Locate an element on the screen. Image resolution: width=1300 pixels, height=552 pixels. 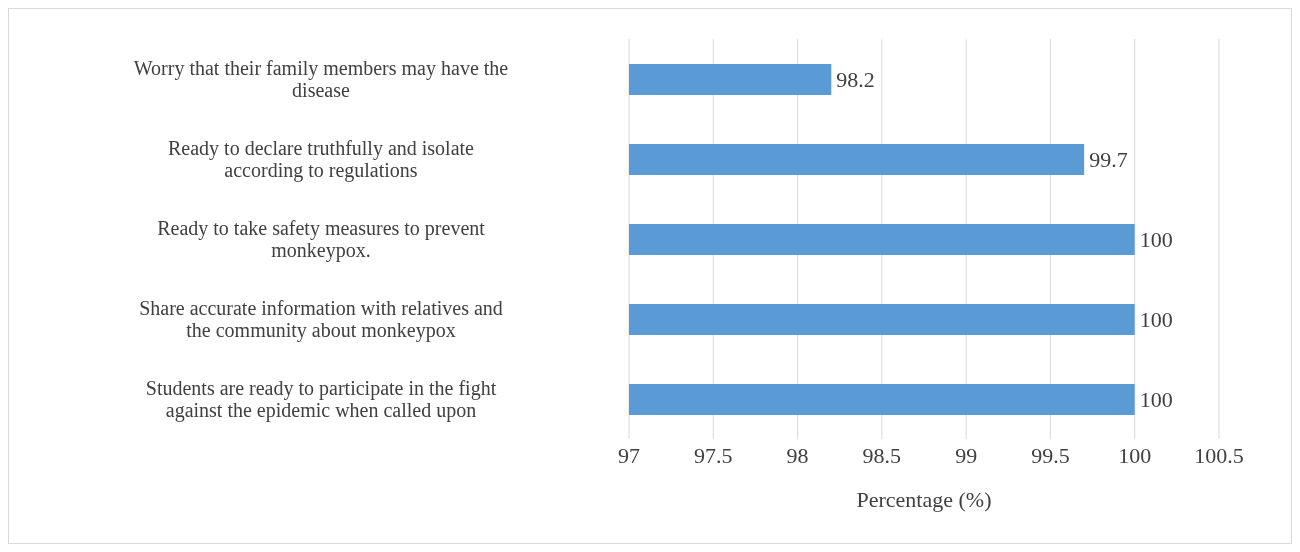
x-tick-label: 98 is located at coordinates (797, 455).